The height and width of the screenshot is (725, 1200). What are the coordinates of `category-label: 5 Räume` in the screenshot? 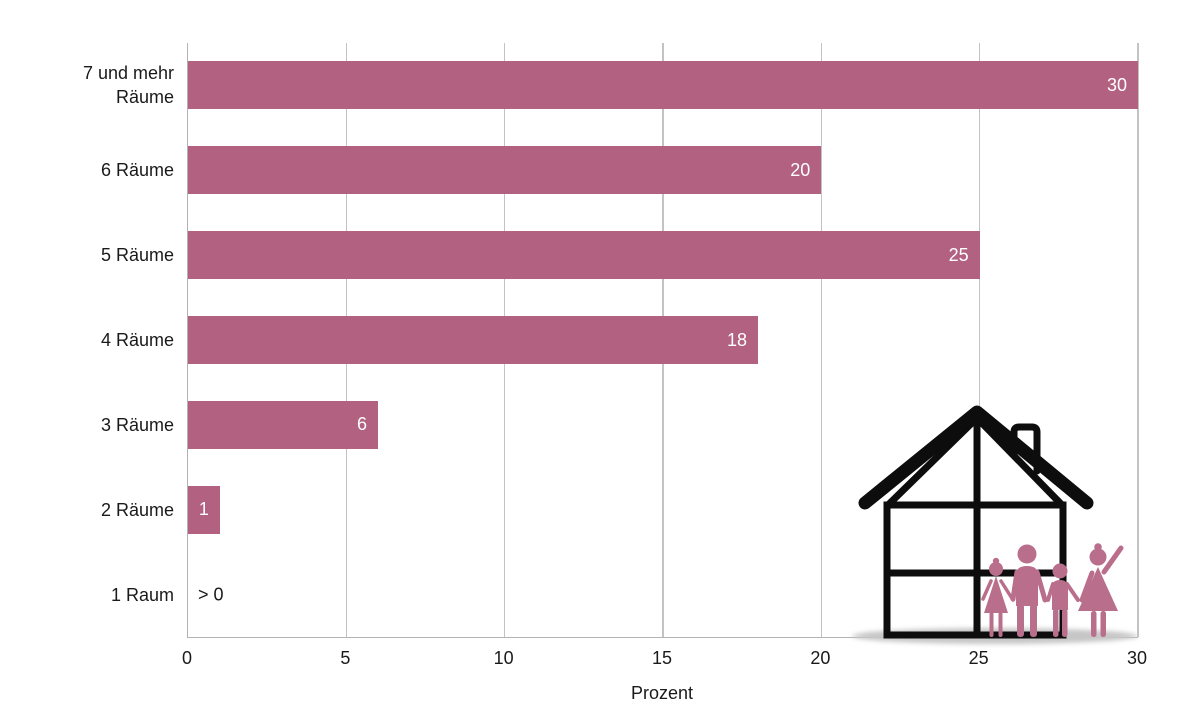 It's located at (137, 255).